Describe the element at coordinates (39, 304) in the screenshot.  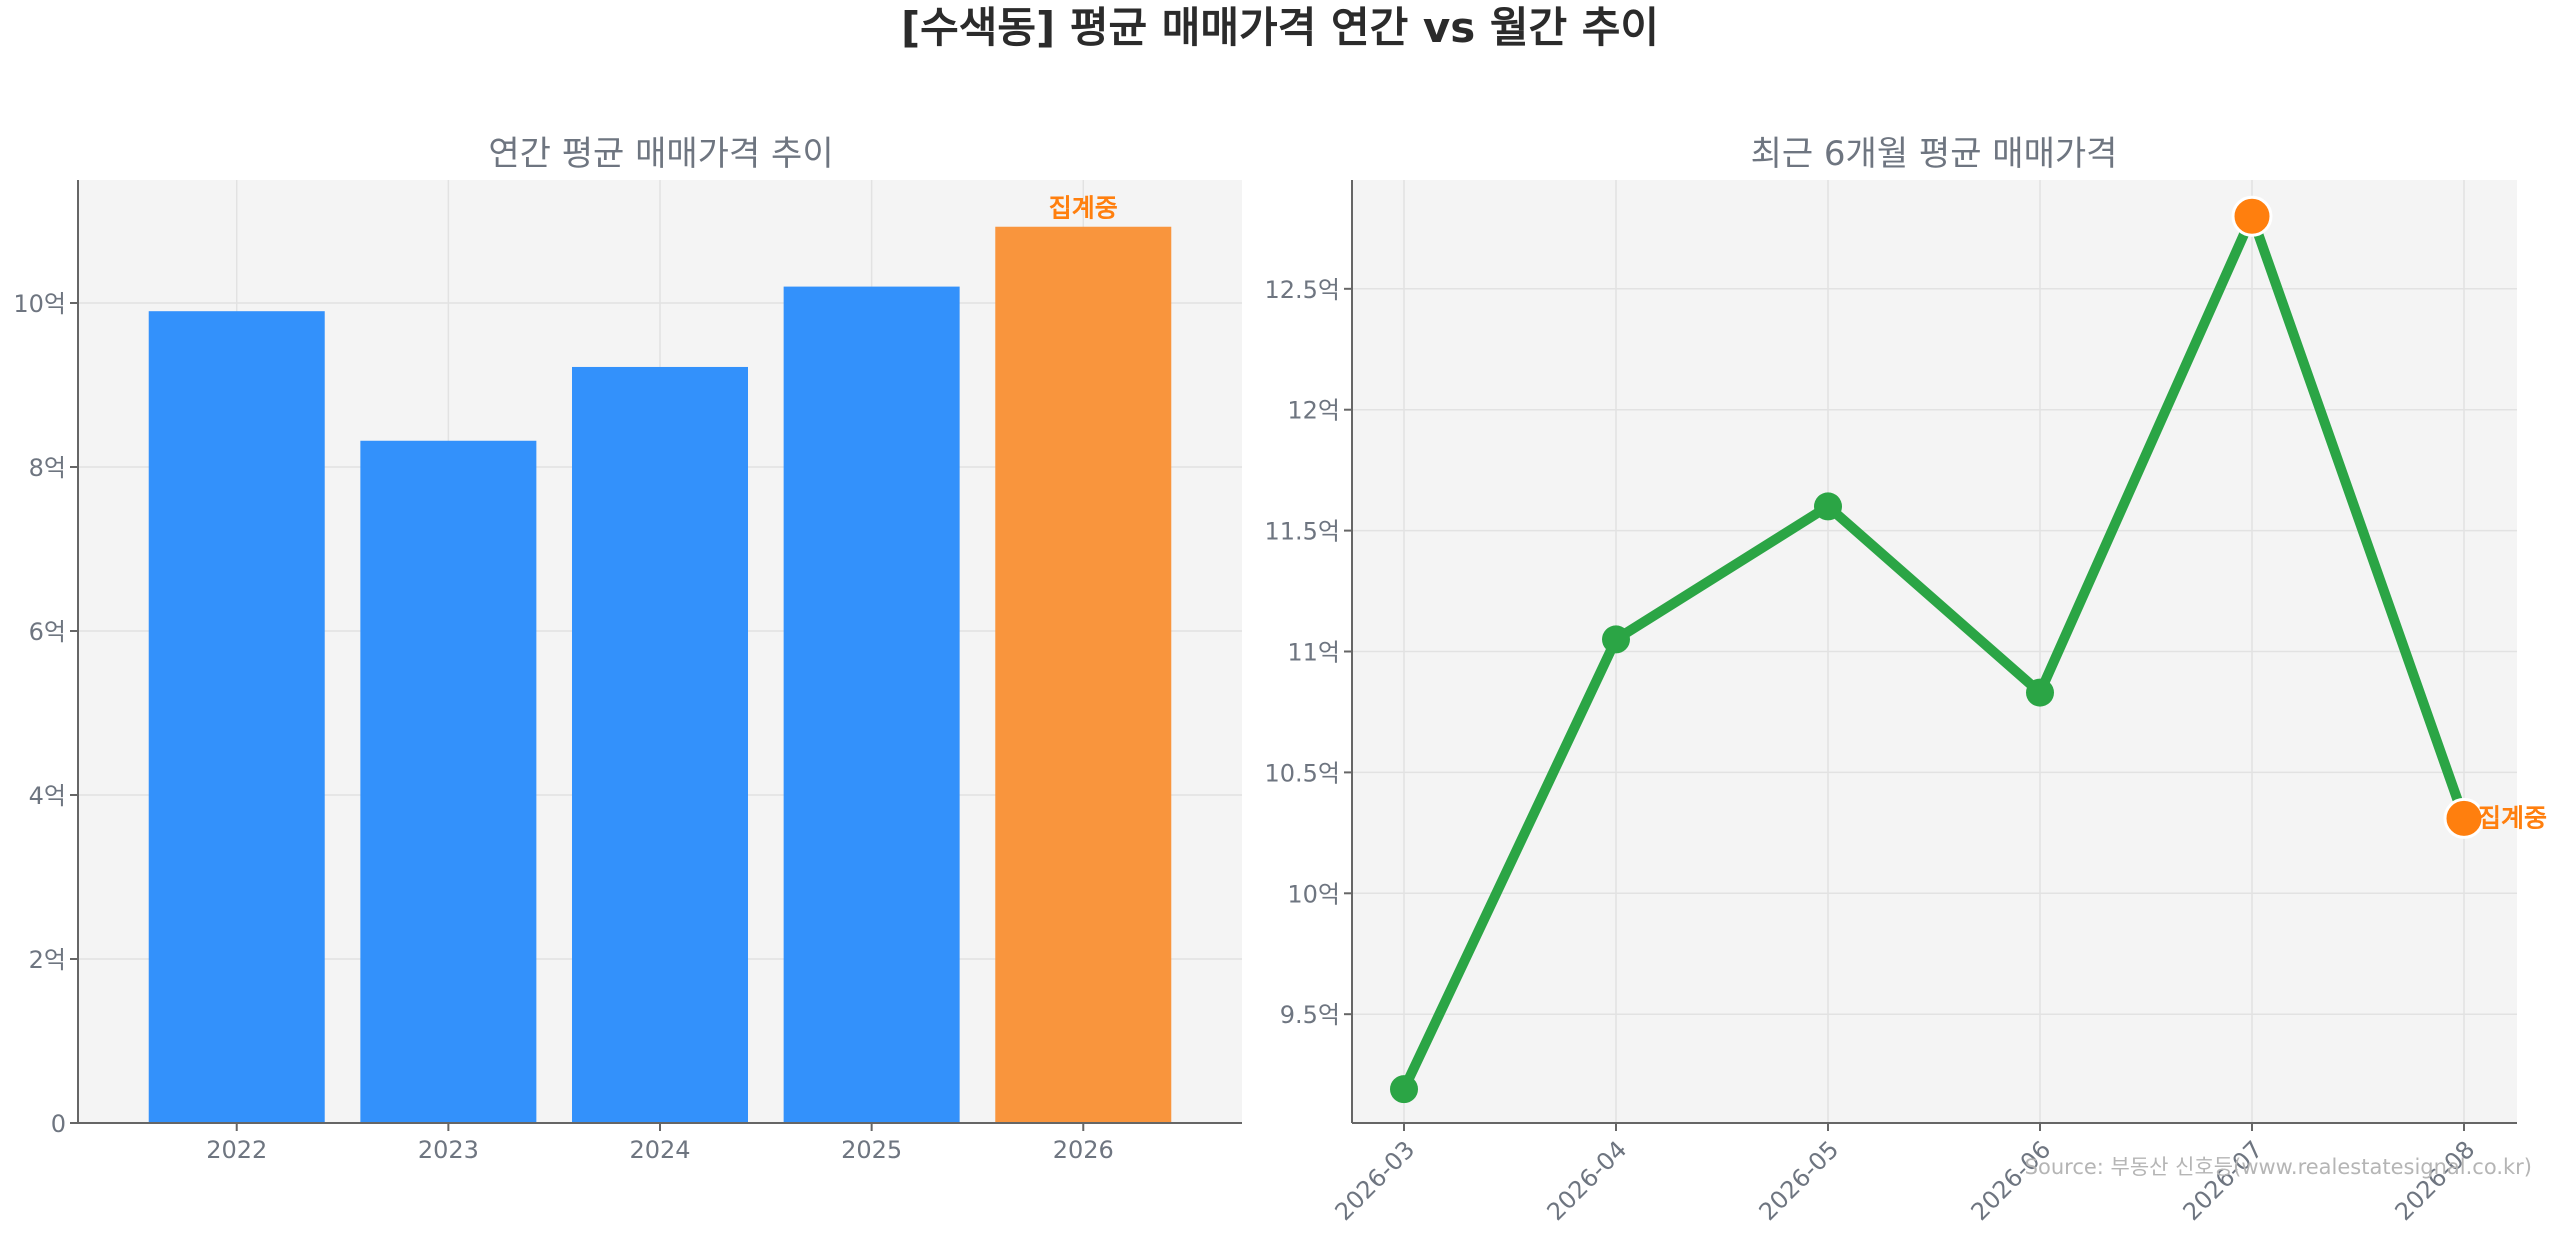
I see `bar-y-tick-label: 10억` at that location.